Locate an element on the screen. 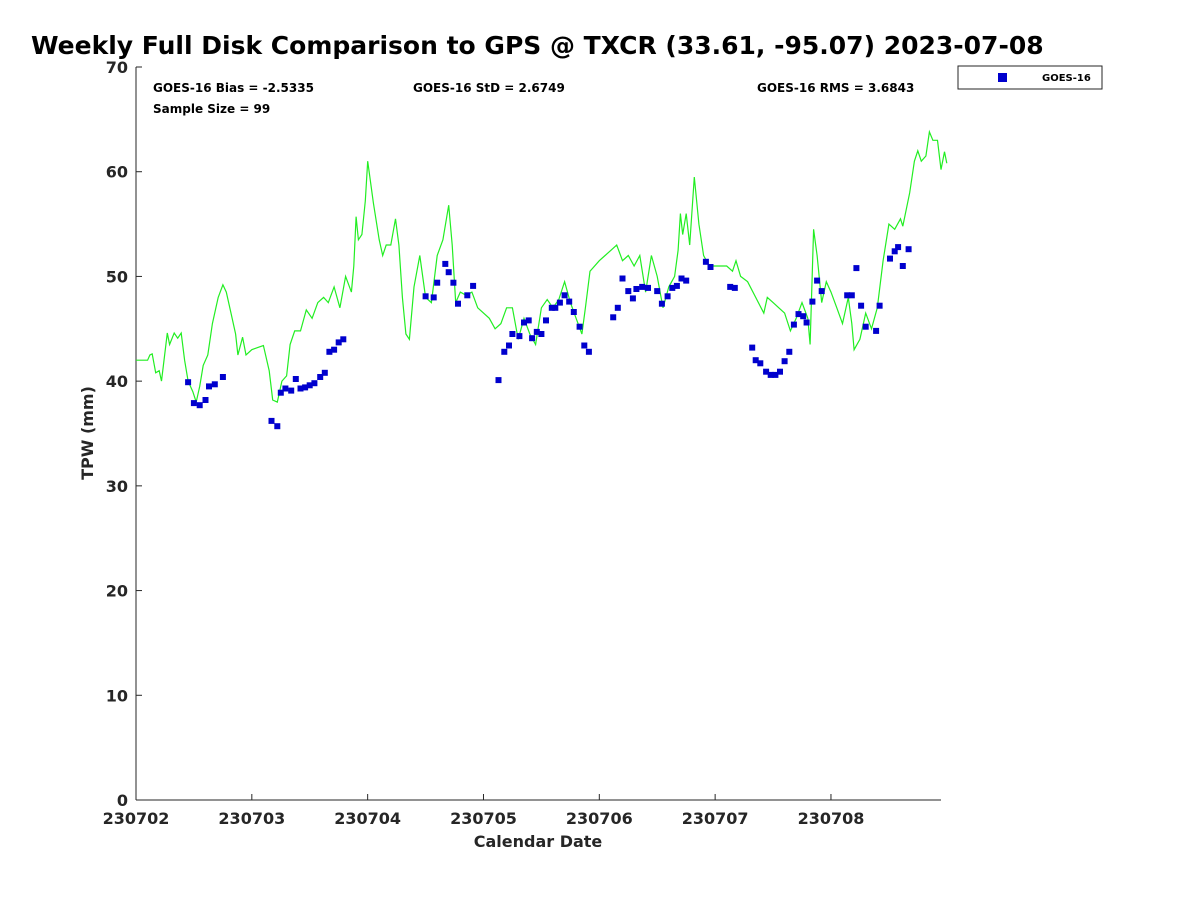  goes16-scatter-series is located at coordinates (548, 337).